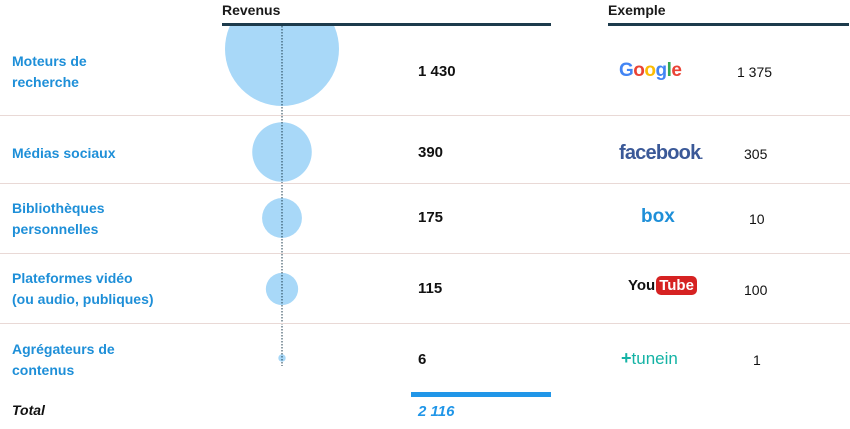 Image resolution: width=850 pixels, height=429 pixels. I want to click on revenus-header: Revenus, so click(251, 10).